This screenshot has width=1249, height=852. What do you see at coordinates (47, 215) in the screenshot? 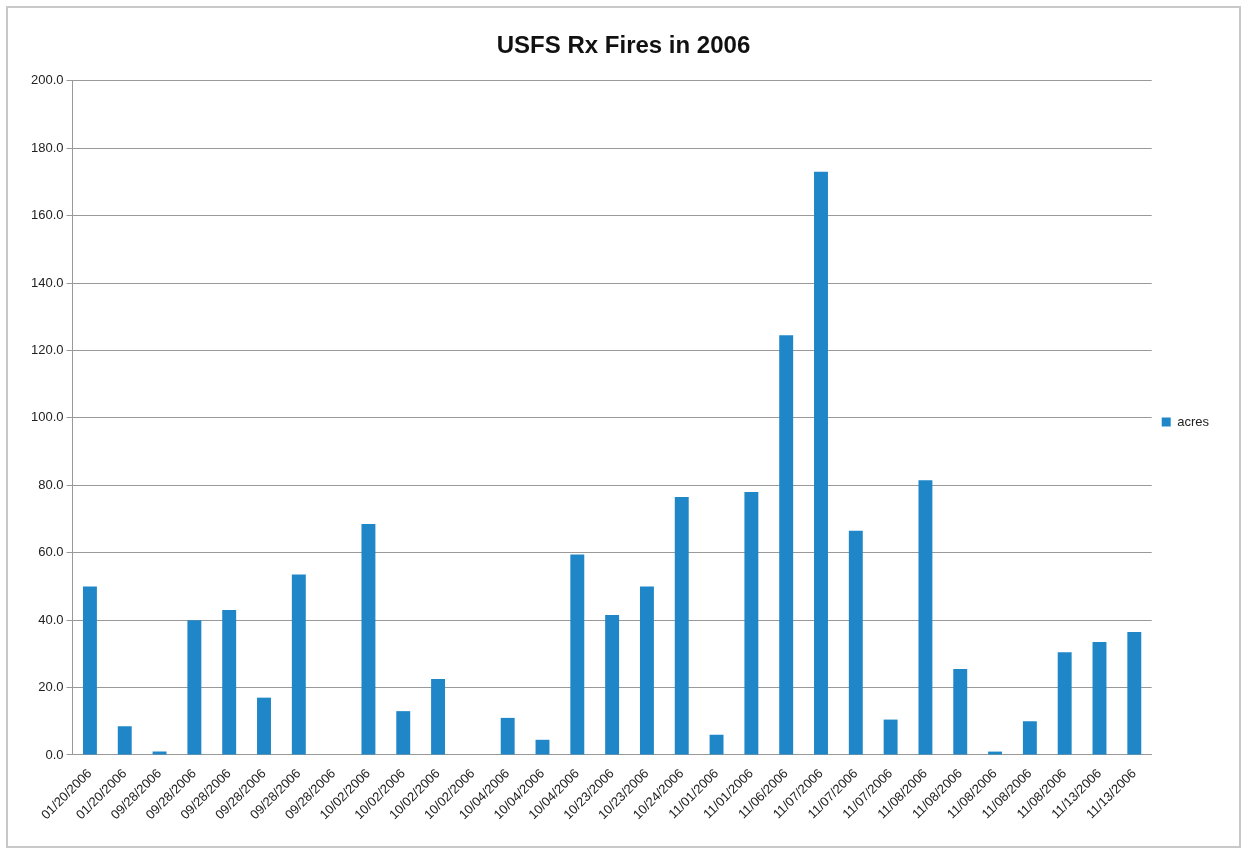
I see `y-tick-label: 160.0` at bounding box center [47, 215].